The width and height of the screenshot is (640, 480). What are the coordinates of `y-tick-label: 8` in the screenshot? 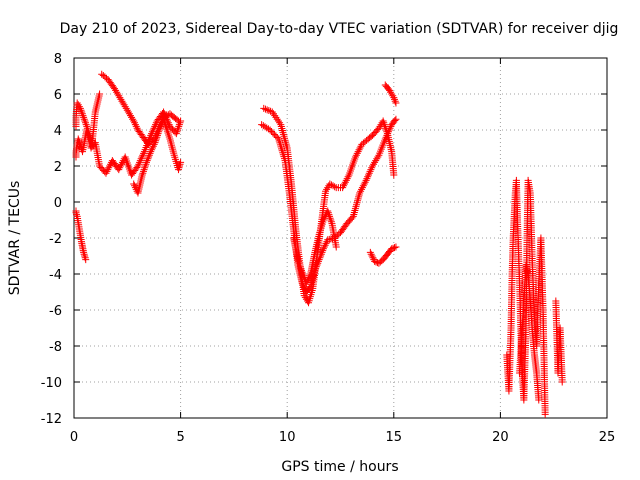 It's located at (58, 59).